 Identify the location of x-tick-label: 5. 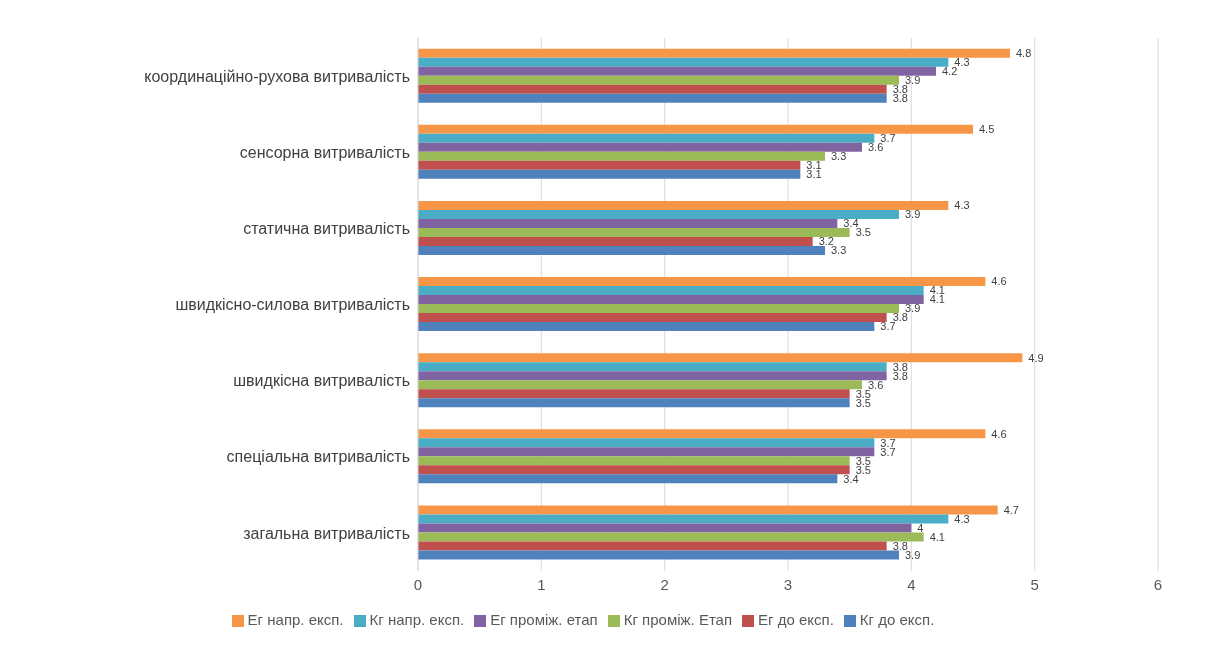
(1034, 584).